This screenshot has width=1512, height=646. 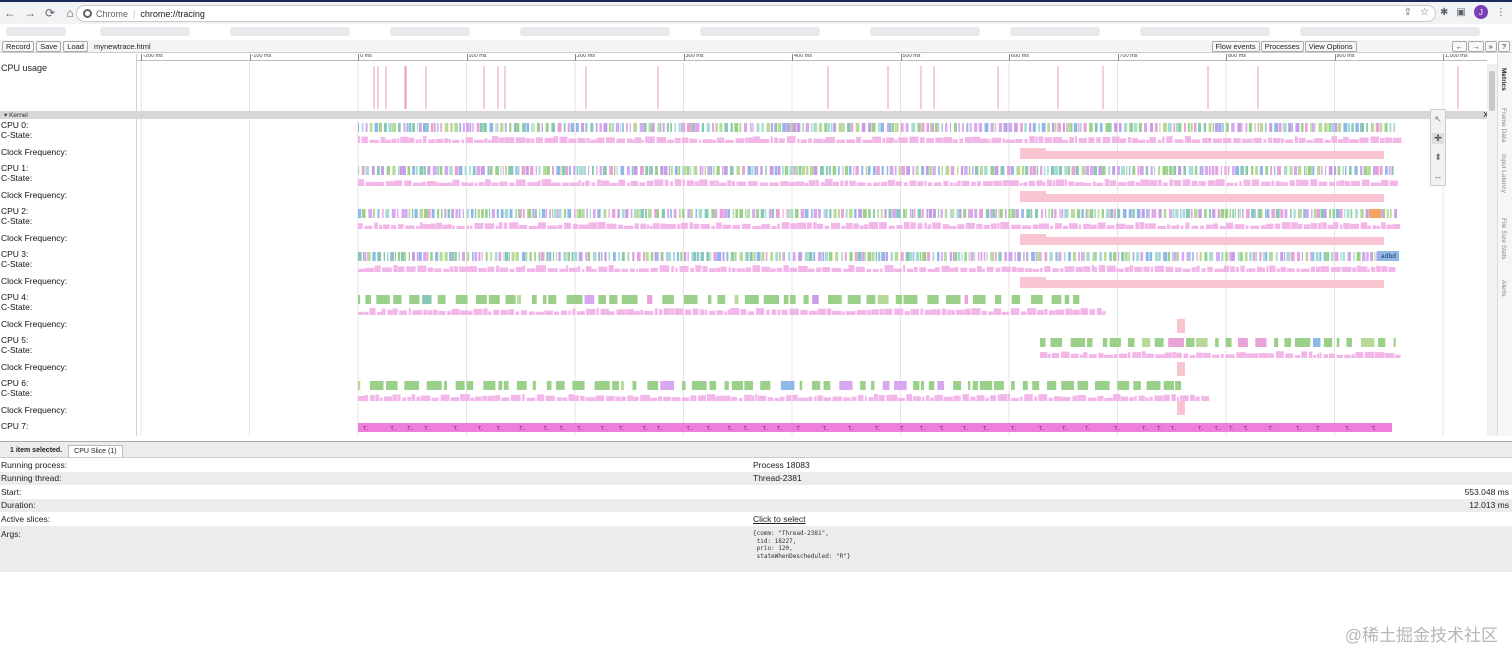 I want to click on flow-events-button: Flow events, so click(x=1235, y=46).